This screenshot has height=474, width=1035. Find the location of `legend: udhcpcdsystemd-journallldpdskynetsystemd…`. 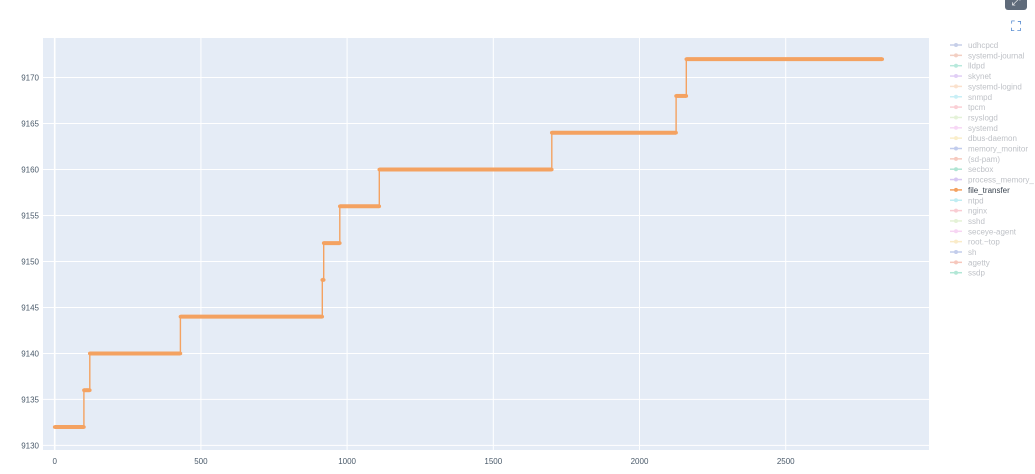

legend: udhcpcdsystemd-journallldpdskynetsystemd… is located at coordinates (992, 159).